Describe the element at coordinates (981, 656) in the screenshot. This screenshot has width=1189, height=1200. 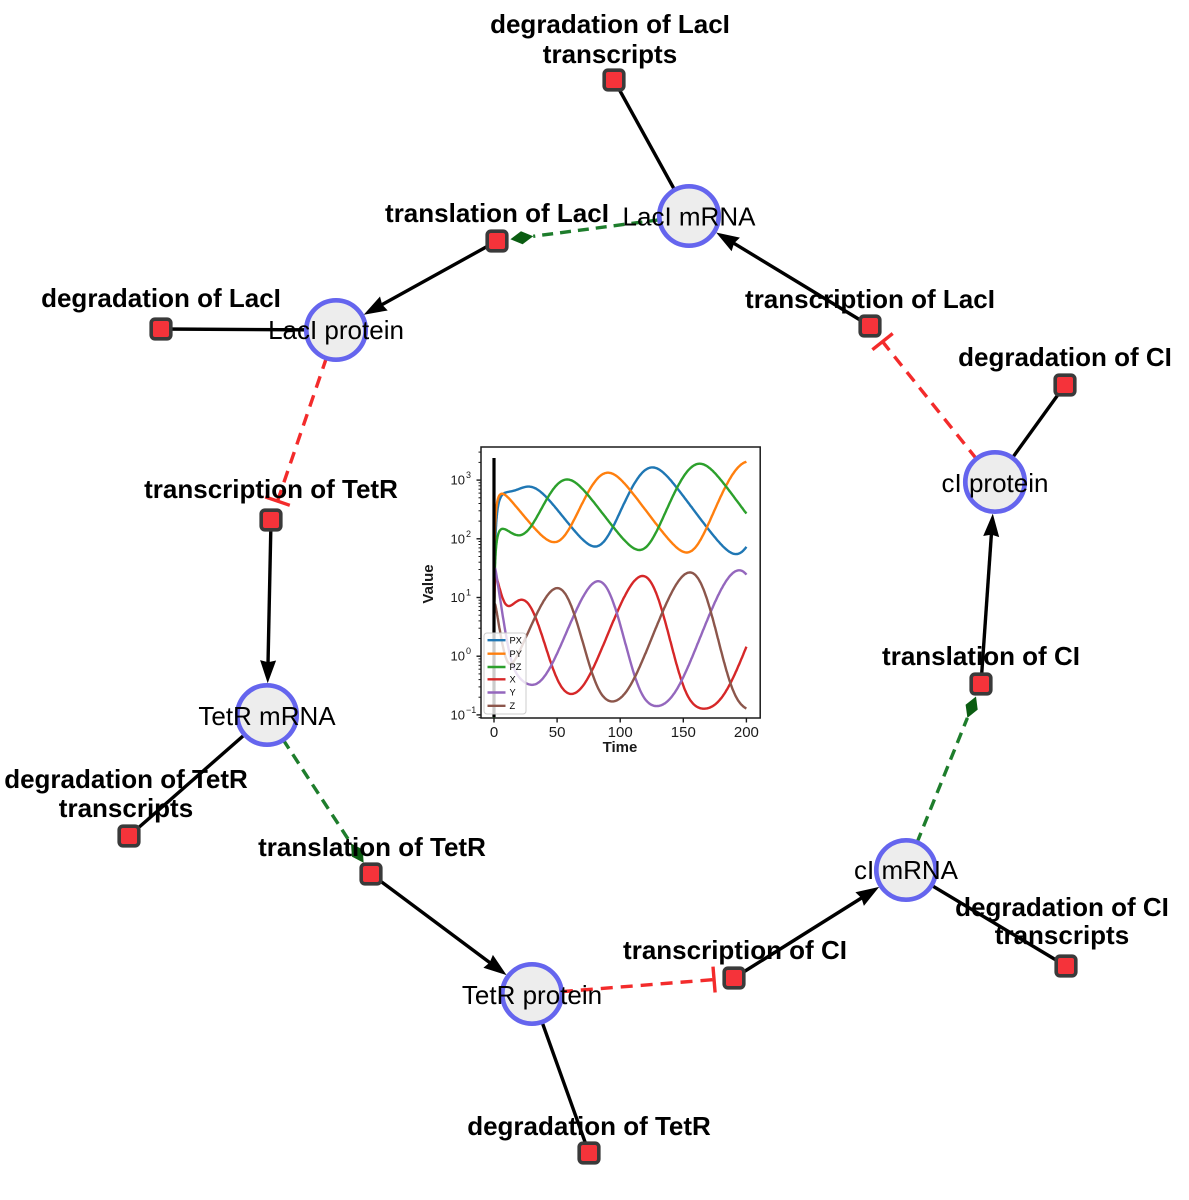
I see `svg-text: translation of CI` at that location.